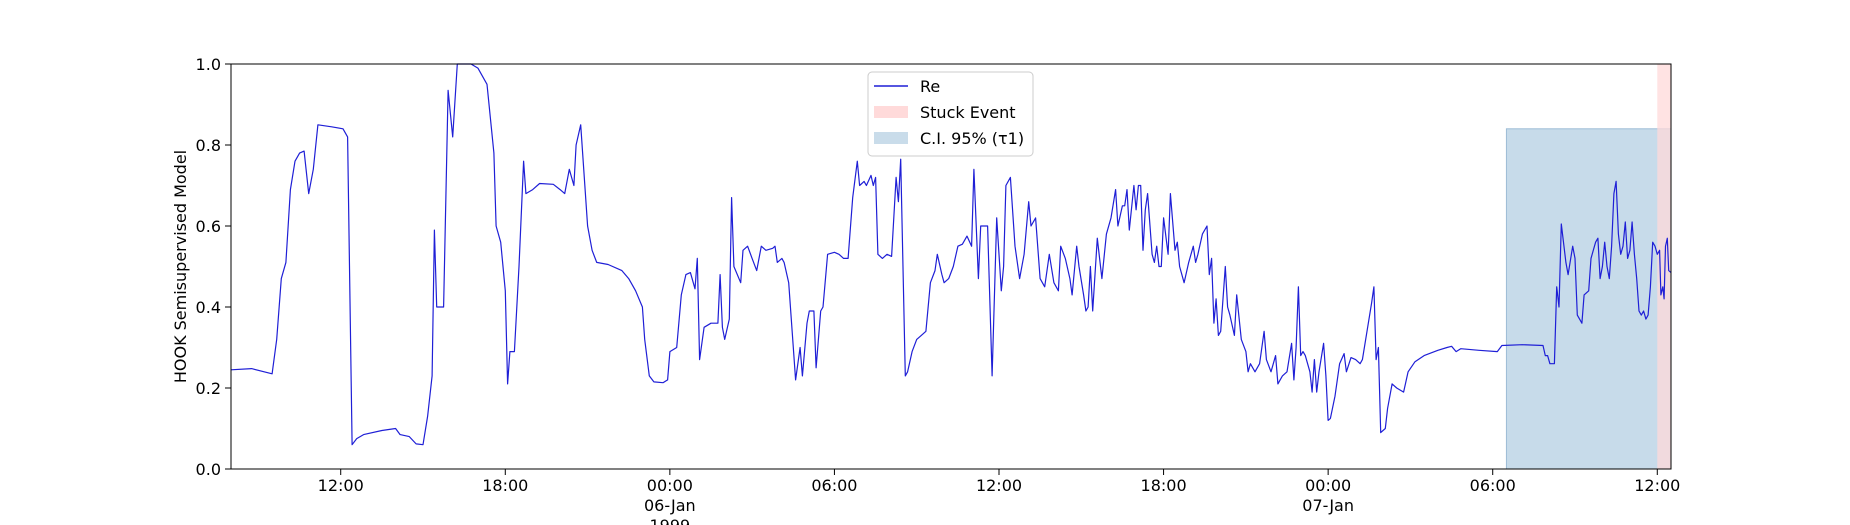  Describe the element at coordinates (1328, 505) in the screenshot. I see `x-tick-date-label: 07-Jan` at that location.